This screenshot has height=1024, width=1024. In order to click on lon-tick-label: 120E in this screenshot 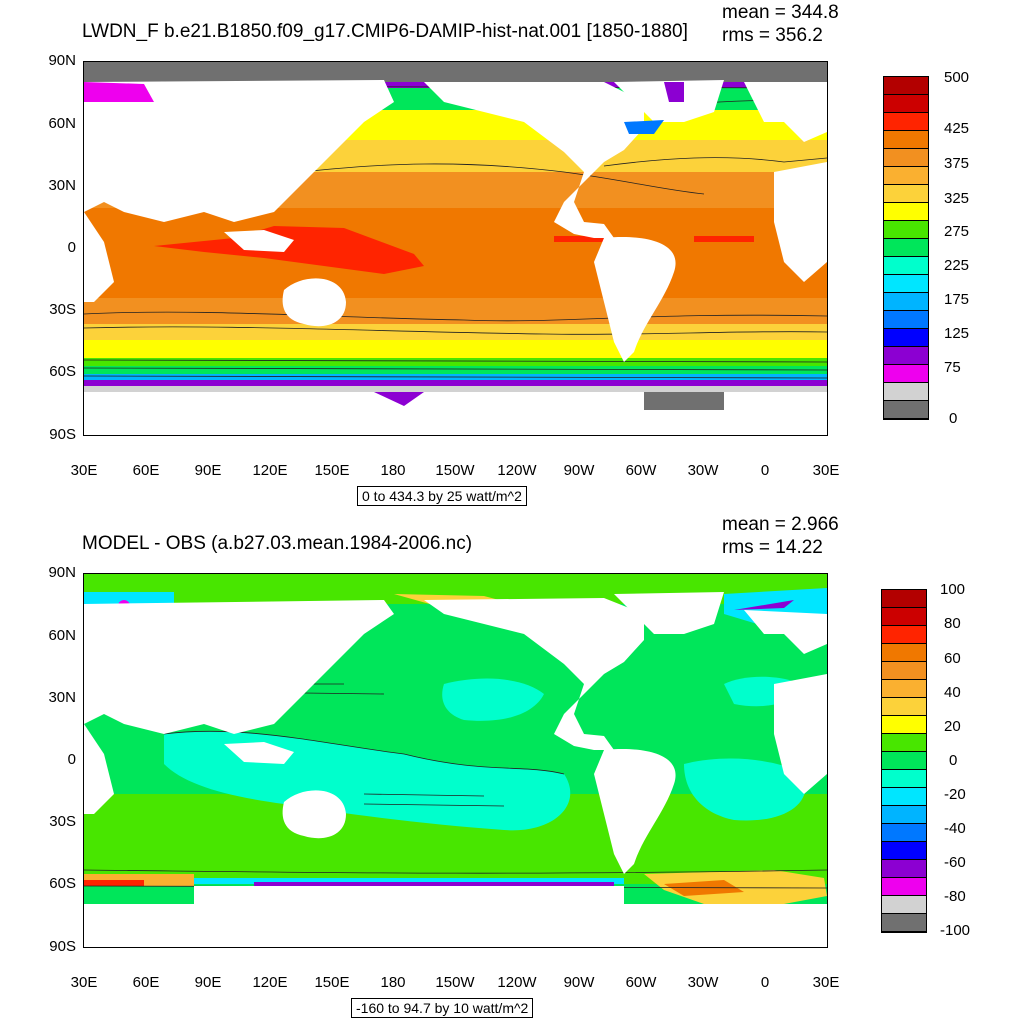, I will do `click(270, 470)`.